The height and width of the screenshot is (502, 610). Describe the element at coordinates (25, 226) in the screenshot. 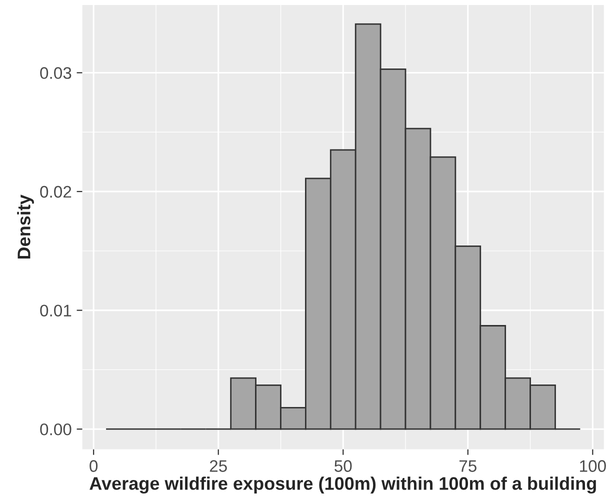

I see `y-axis-title: Density` at that location.